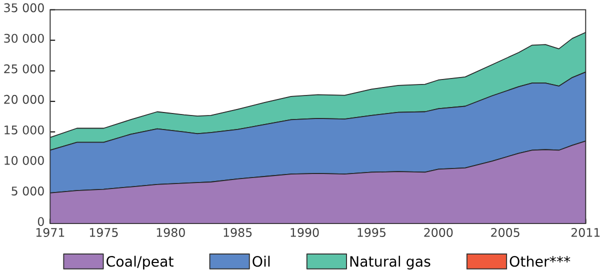  I want to click on x-tick-label: 2000, so click(438, 232).